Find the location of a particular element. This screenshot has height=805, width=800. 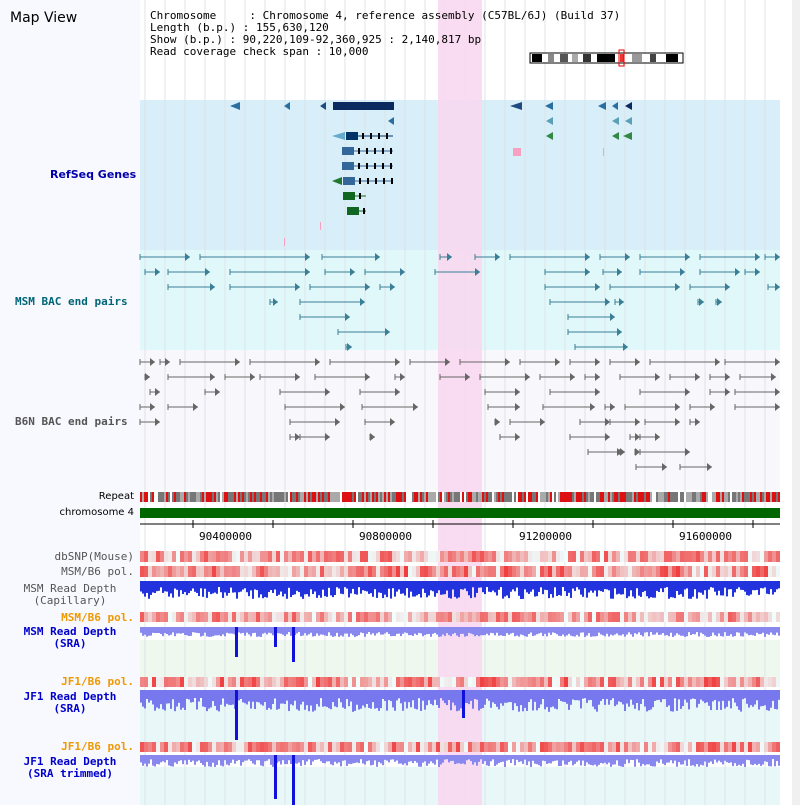

track-label-jf1-b6-pol: JF1/B6 pol. is located at coordinates (97, 681).